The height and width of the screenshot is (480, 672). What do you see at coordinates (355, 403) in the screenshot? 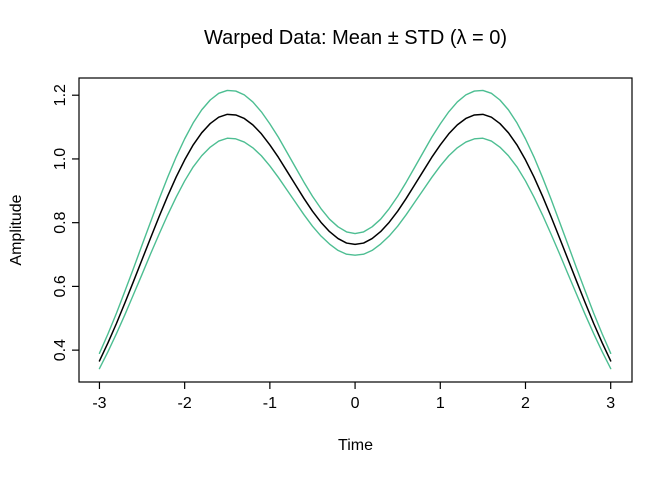
I see `x-tick-label: 0` at bounding box center [355, 403].